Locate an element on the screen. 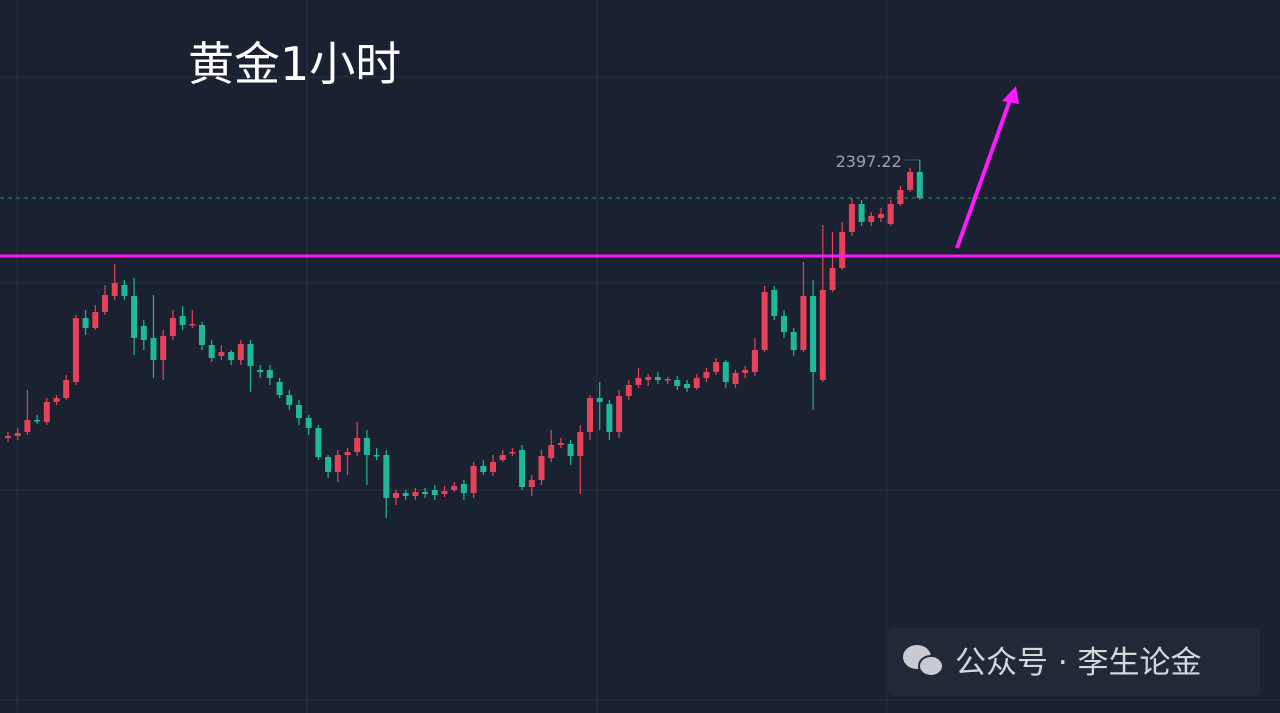 The width and height of the screenshot is (1280, 713). arrow-shaft is located at coordinates (983, 174).